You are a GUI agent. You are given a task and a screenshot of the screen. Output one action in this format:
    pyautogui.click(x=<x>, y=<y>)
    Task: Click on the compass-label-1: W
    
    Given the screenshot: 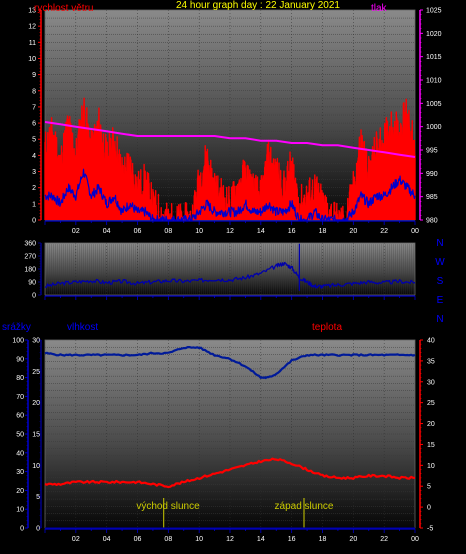 What is the action you would take?
    pyautogui.click(x=440, y=262)
    